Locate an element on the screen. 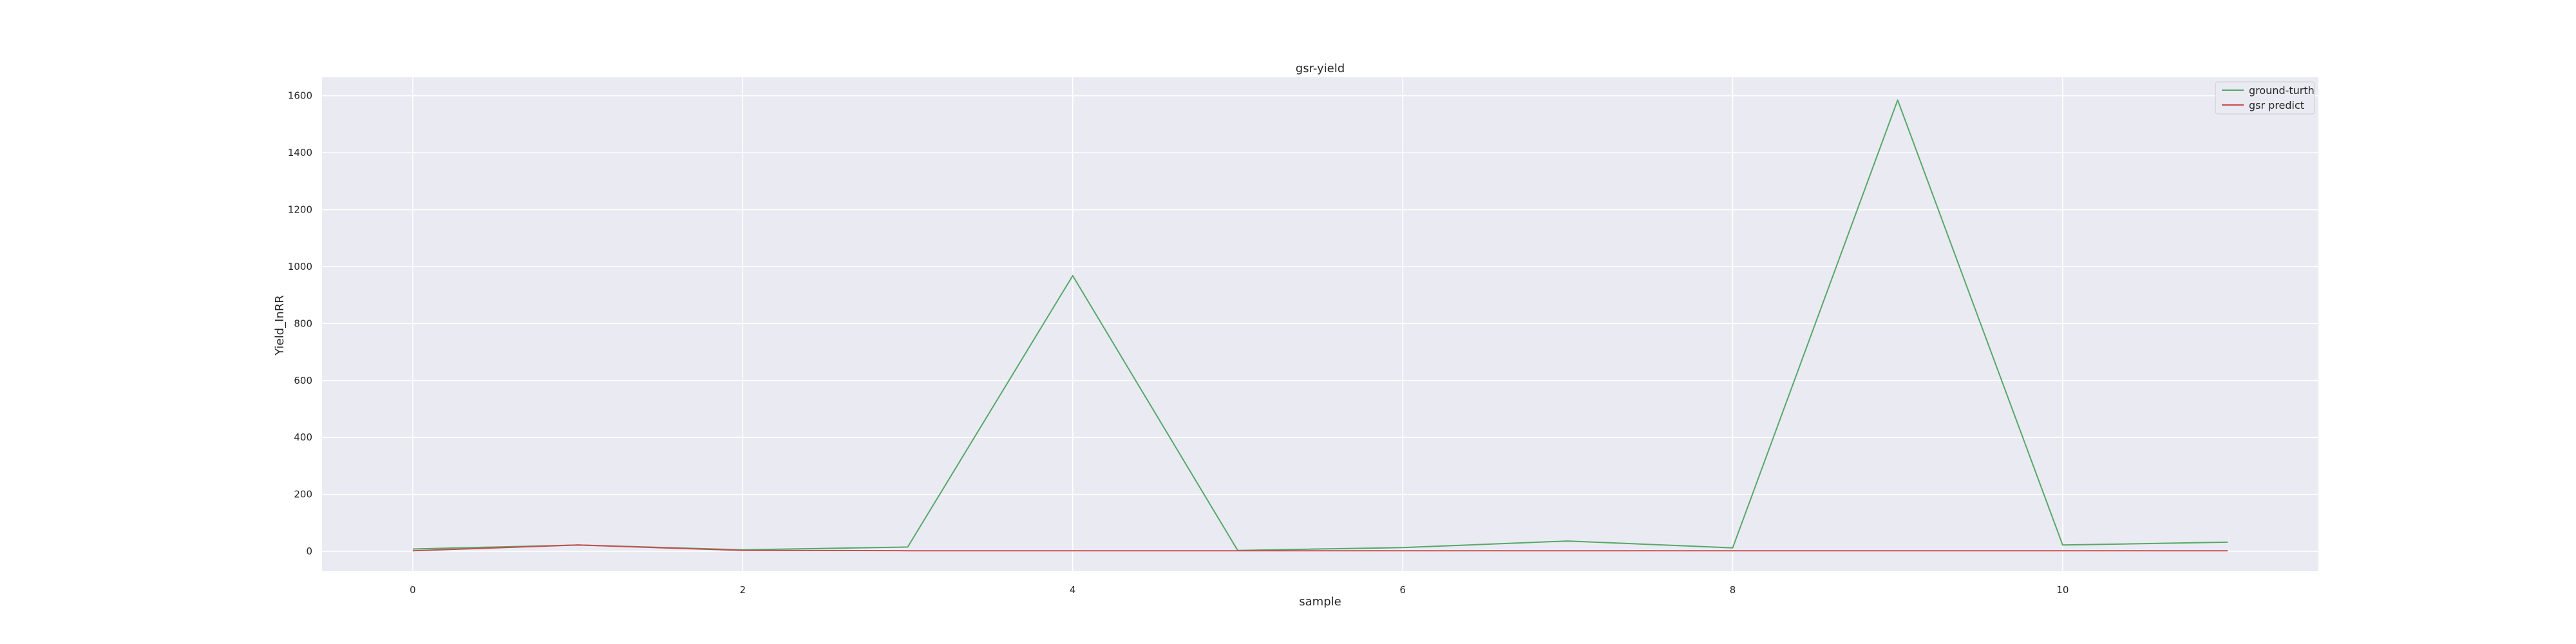  chart-title: gsr-yield is located at coordinates (1320, 68).